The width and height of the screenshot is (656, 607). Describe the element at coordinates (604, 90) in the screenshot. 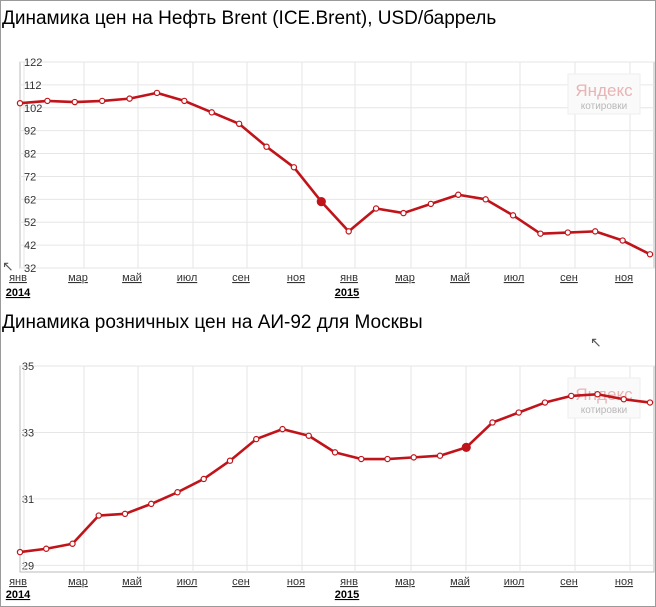

I see `watermark-brand: Яндекс` at that location.